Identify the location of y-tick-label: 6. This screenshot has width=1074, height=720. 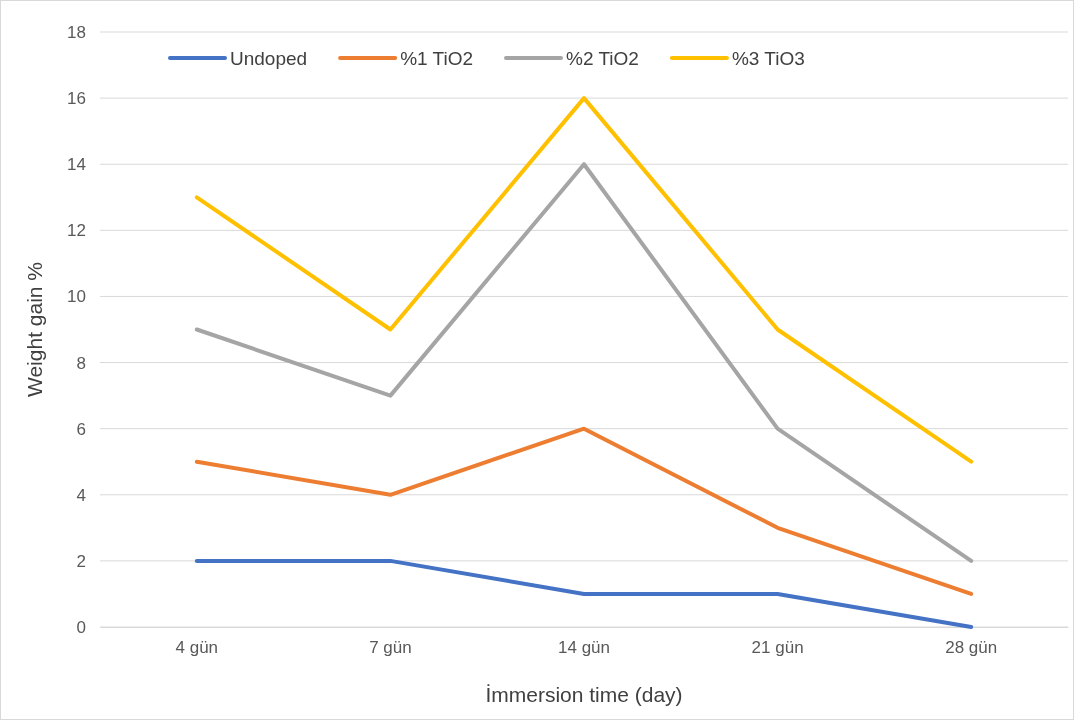
(81, 429).